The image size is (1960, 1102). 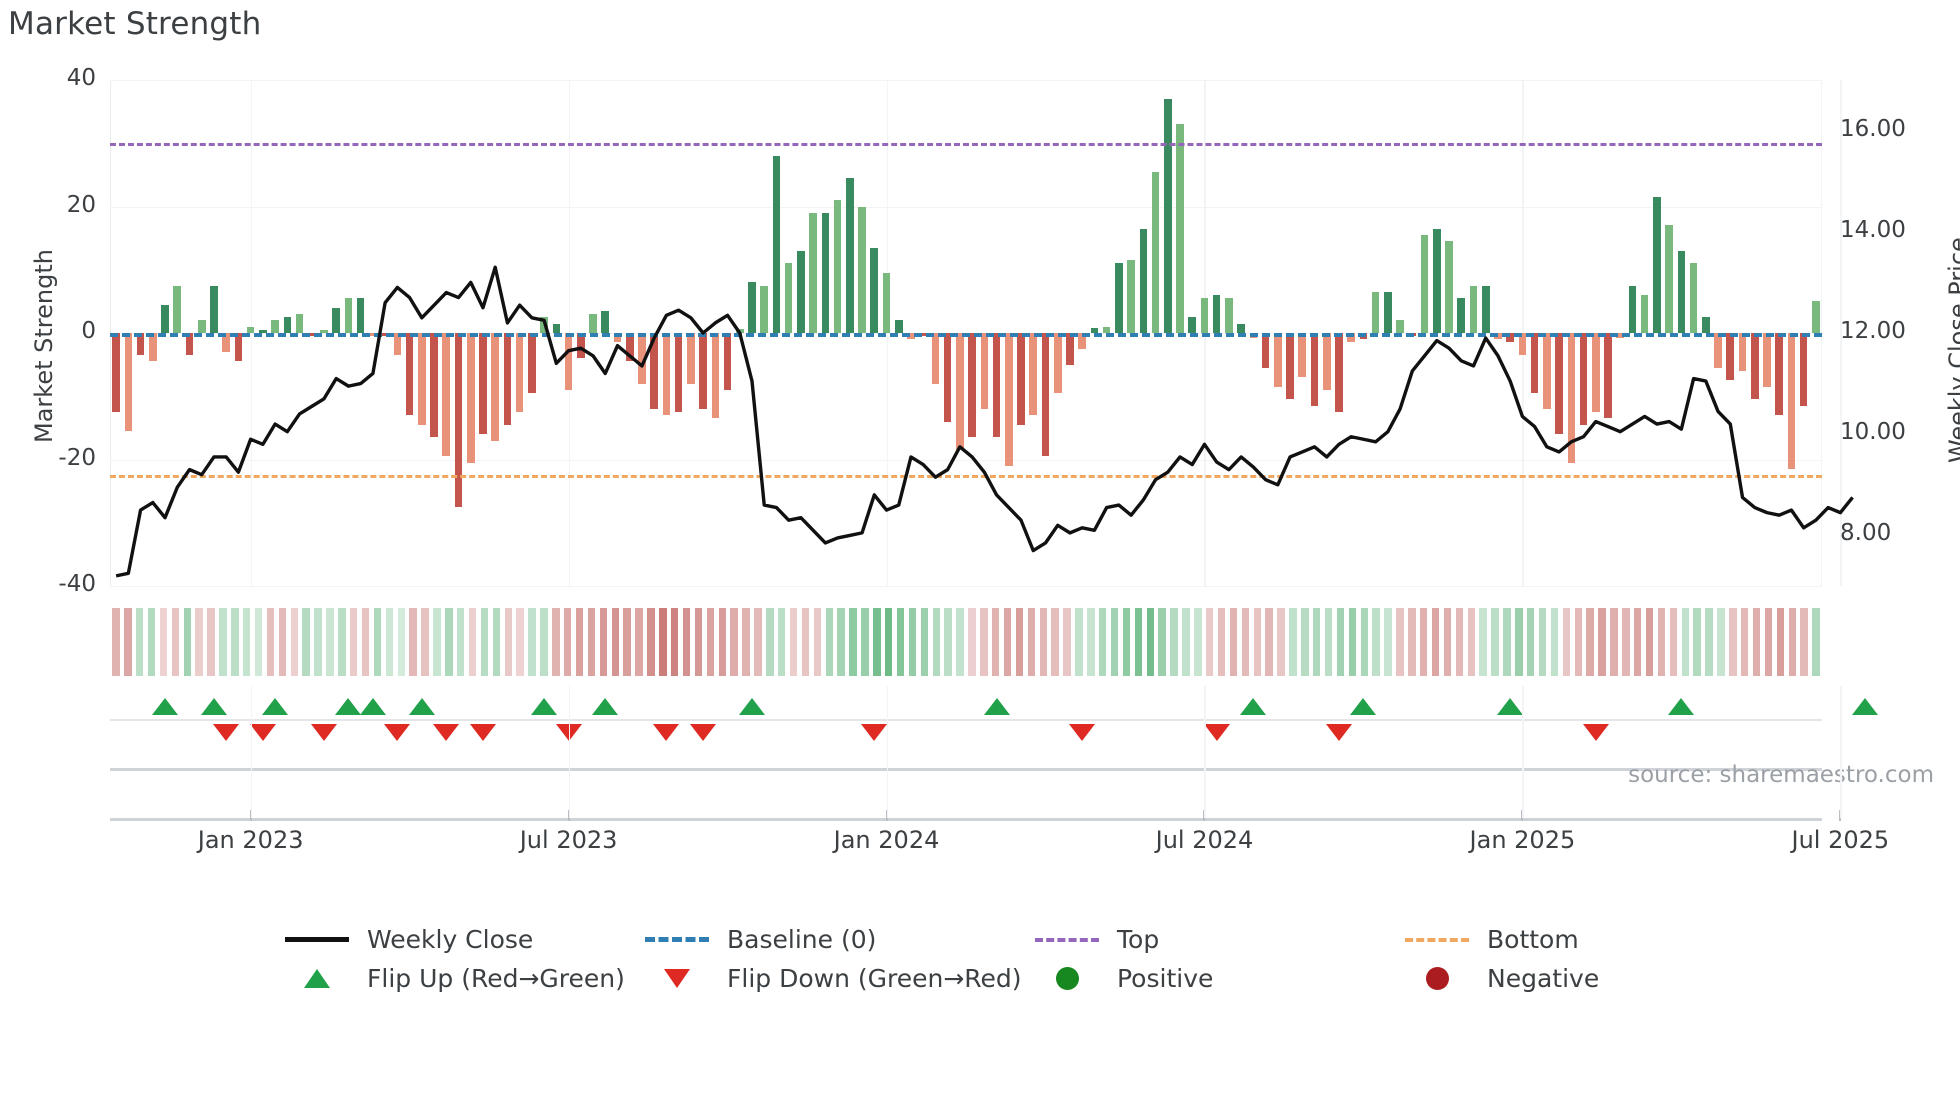 What do you see at coordinates (758, 939) in the screenshot?
I see `legend-item: Baseline (0)` at bounding box center [758, 939].